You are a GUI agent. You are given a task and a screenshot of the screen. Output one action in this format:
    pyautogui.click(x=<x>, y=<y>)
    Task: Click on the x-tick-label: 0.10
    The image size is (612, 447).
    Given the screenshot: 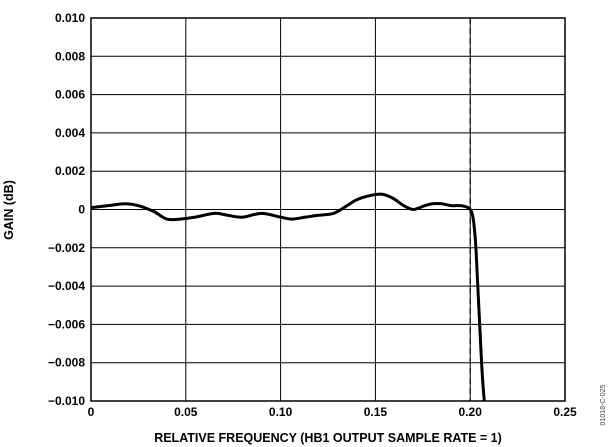 What is the action you would take?
    pyautogui.click(x=281, y=412)
    